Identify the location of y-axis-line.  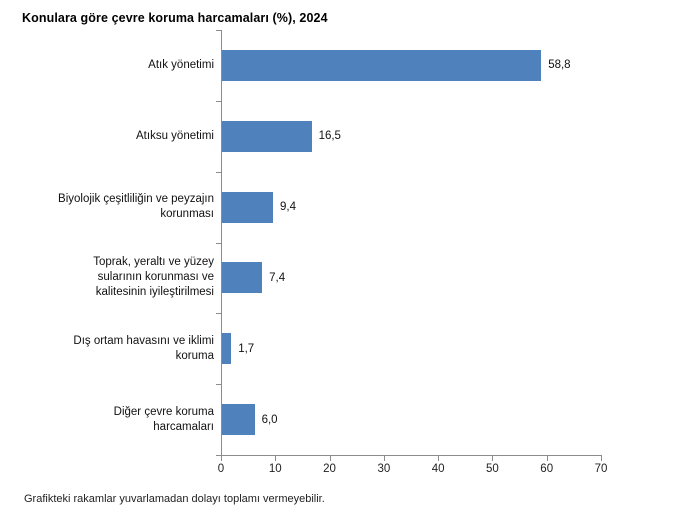
(221, 242).